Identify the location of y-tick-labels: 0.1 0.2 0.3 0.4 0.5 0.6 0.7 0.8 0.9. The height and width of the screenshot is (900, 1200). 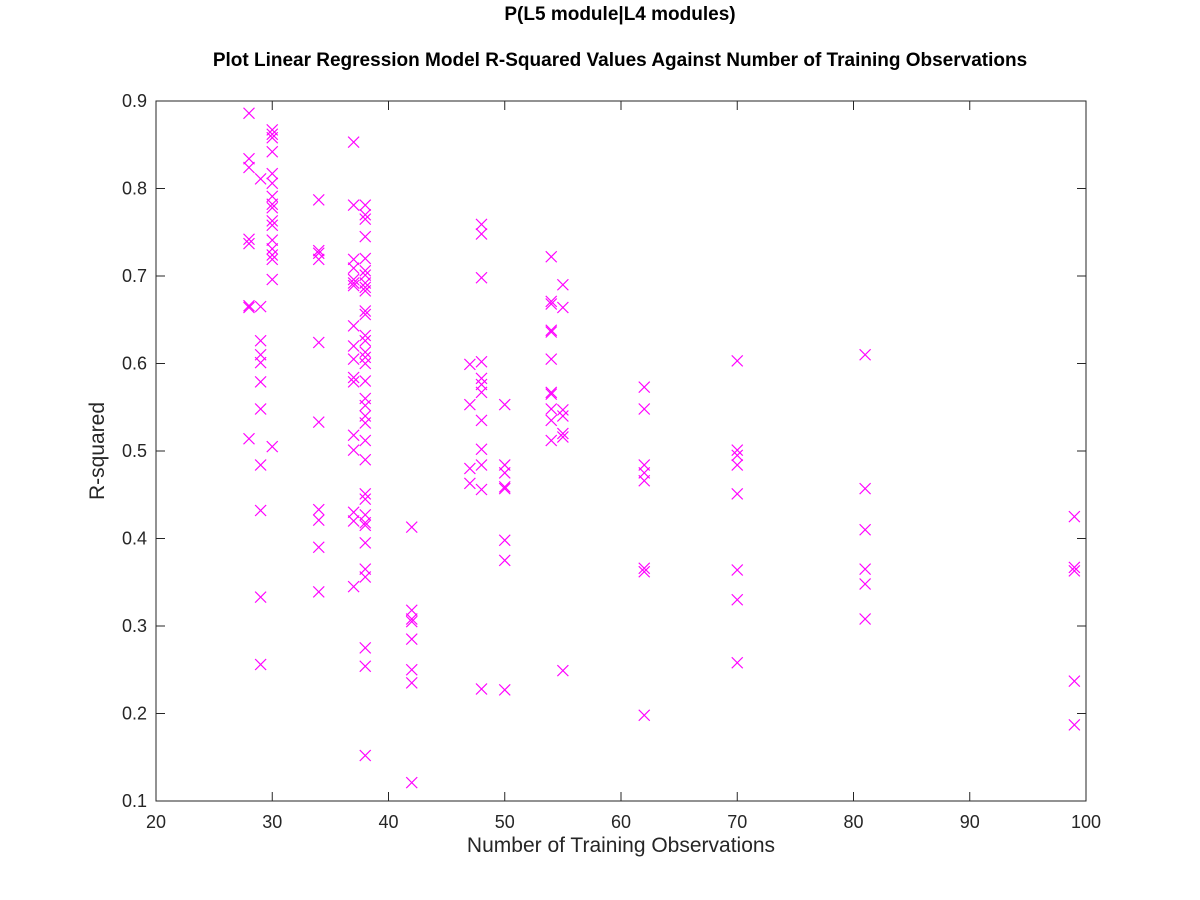
(134, 451).